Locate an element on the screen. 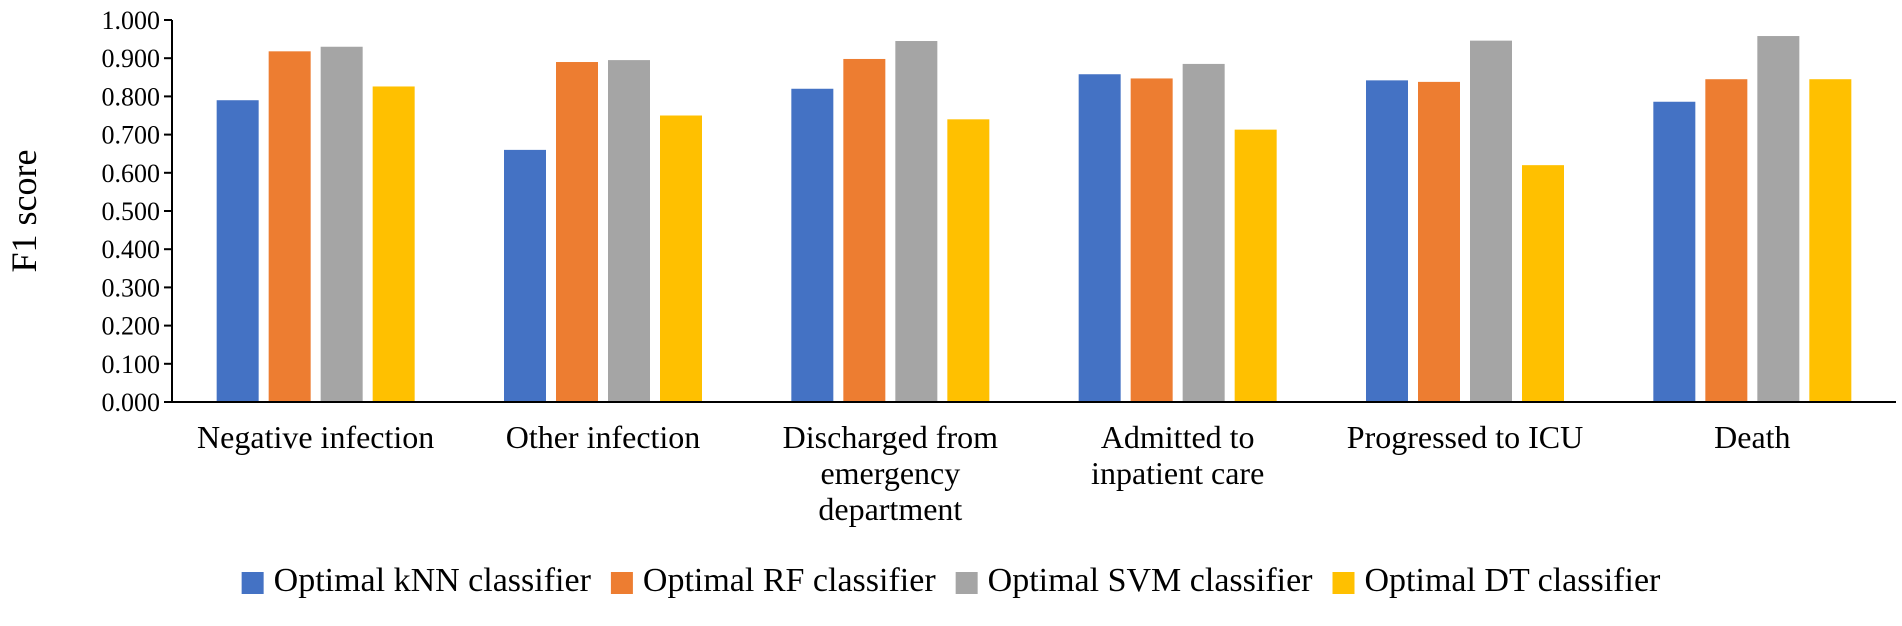 This screenshot has height=626, width=1902. legend-label: Optimal SVM classifier is located at coordinates (1151, 580).